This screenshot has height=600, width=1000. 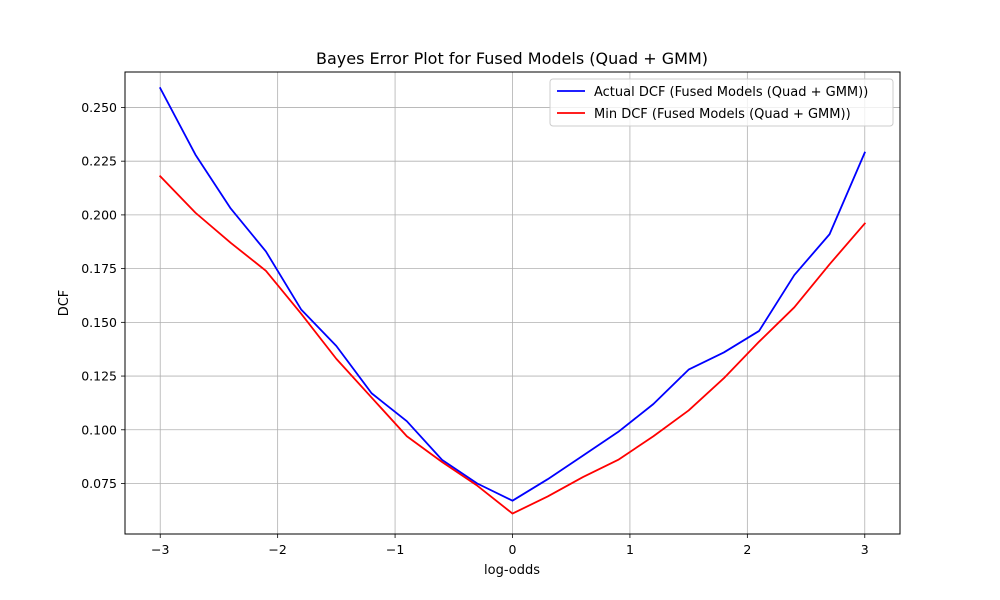 I want to click on legend-box, so click(x=721, y=102).